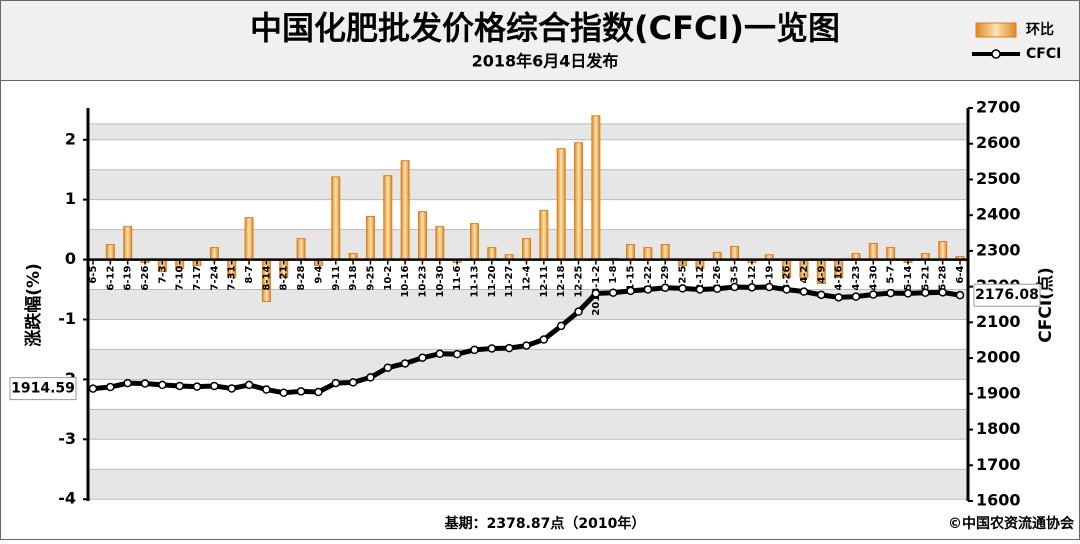  What do you see at coordinates (197, 278) in the screenshot?
I see `x-tick-label: 7-17` at bounding box center [197, 278].